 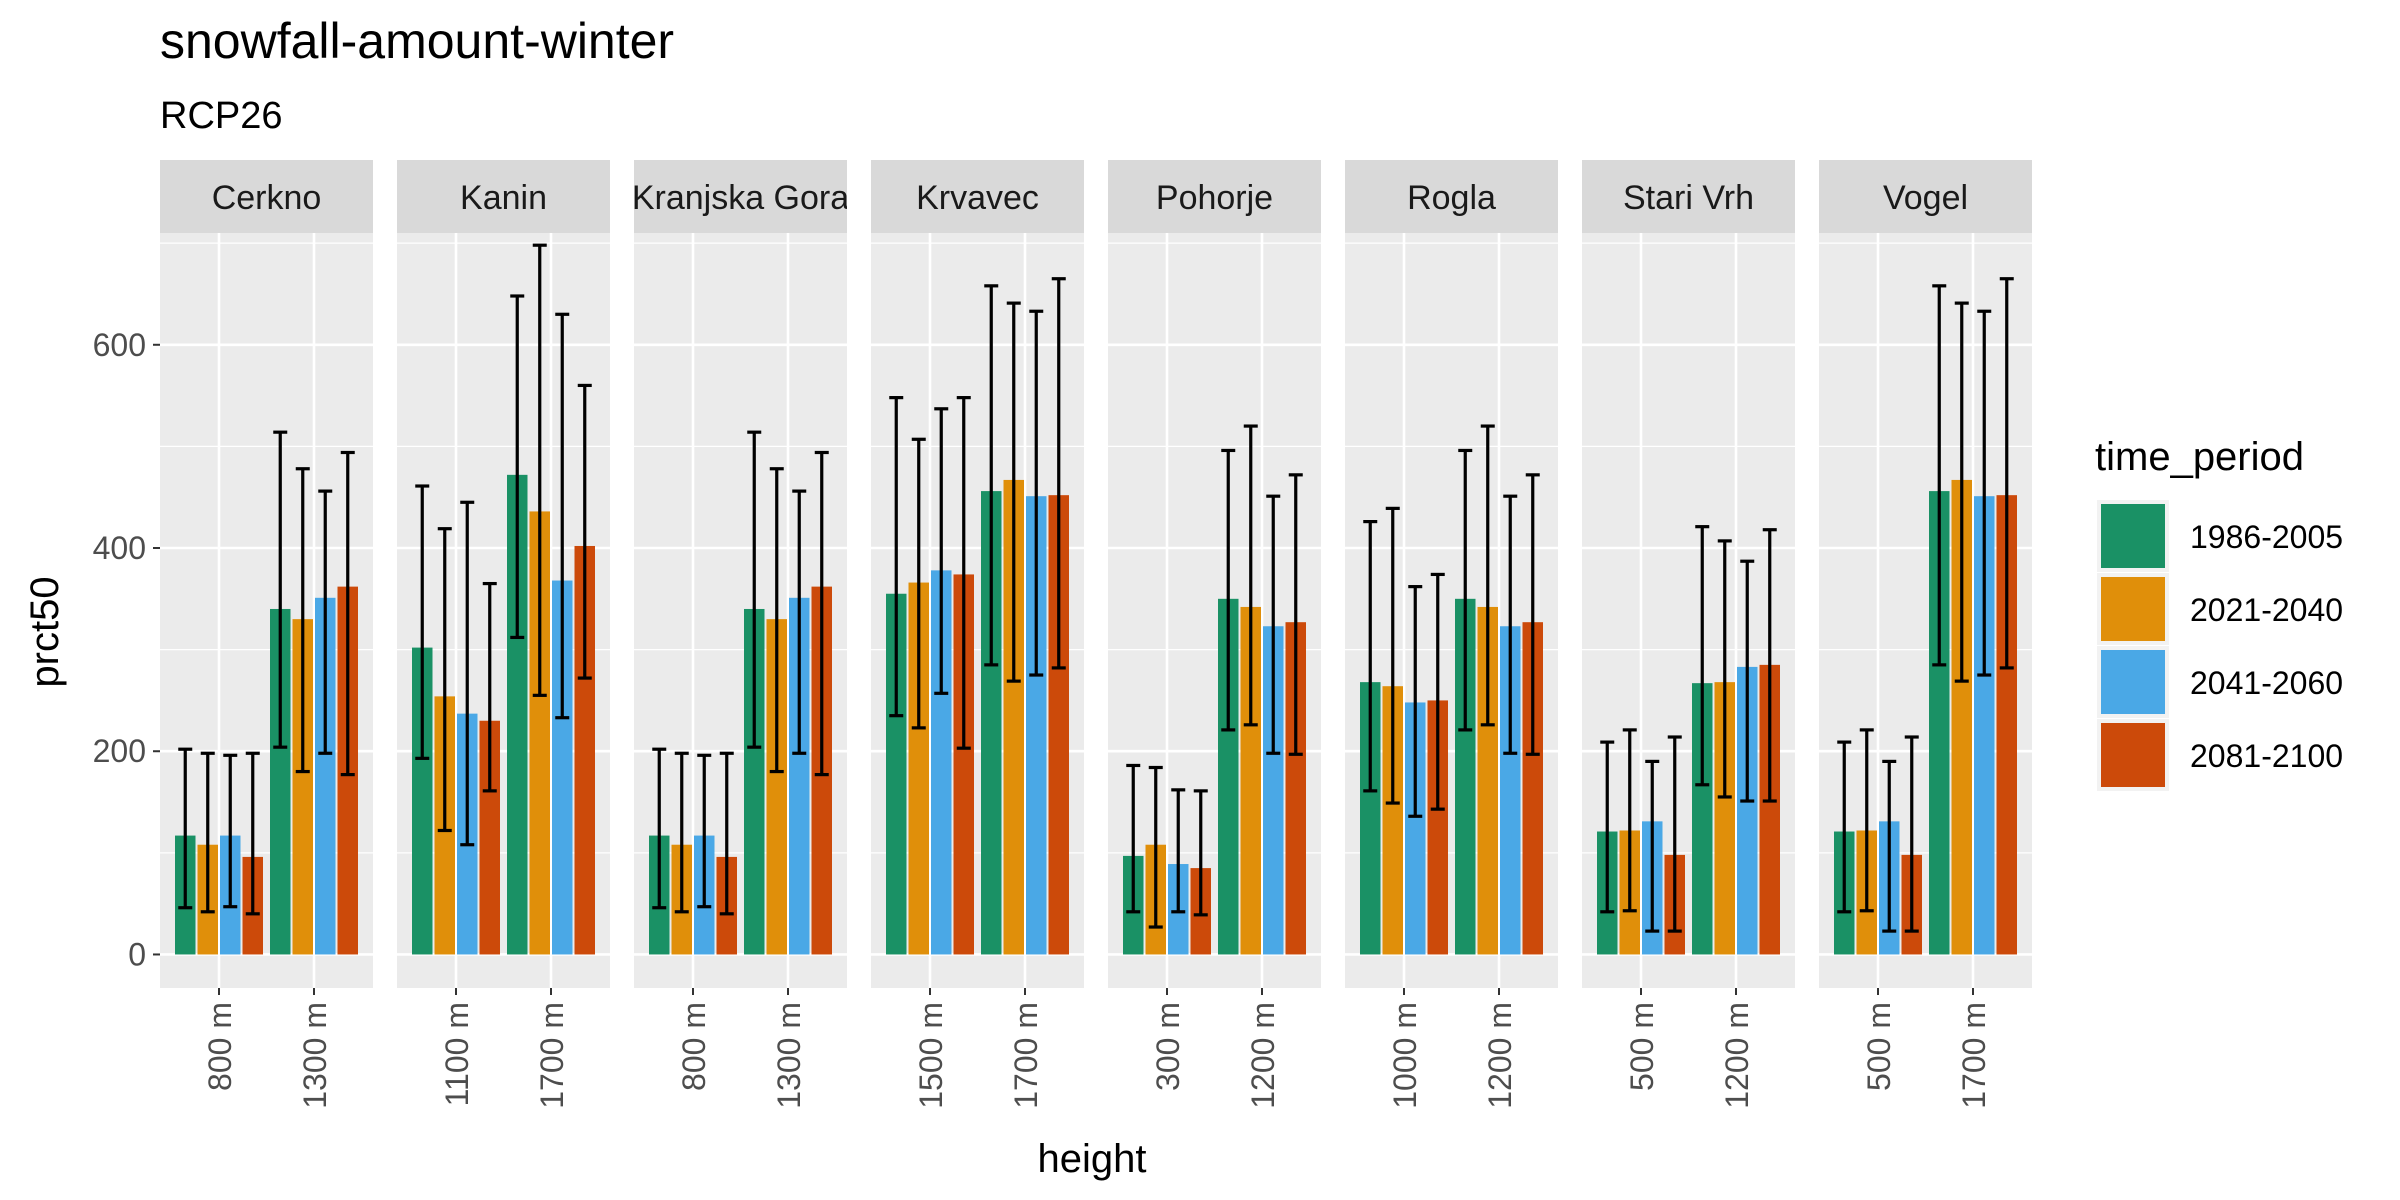 What do you see at coordinates (1737, 1055) in the screenshot?
I see `x-tick-label: 1200 m` at bounding box center [1737, 1055].